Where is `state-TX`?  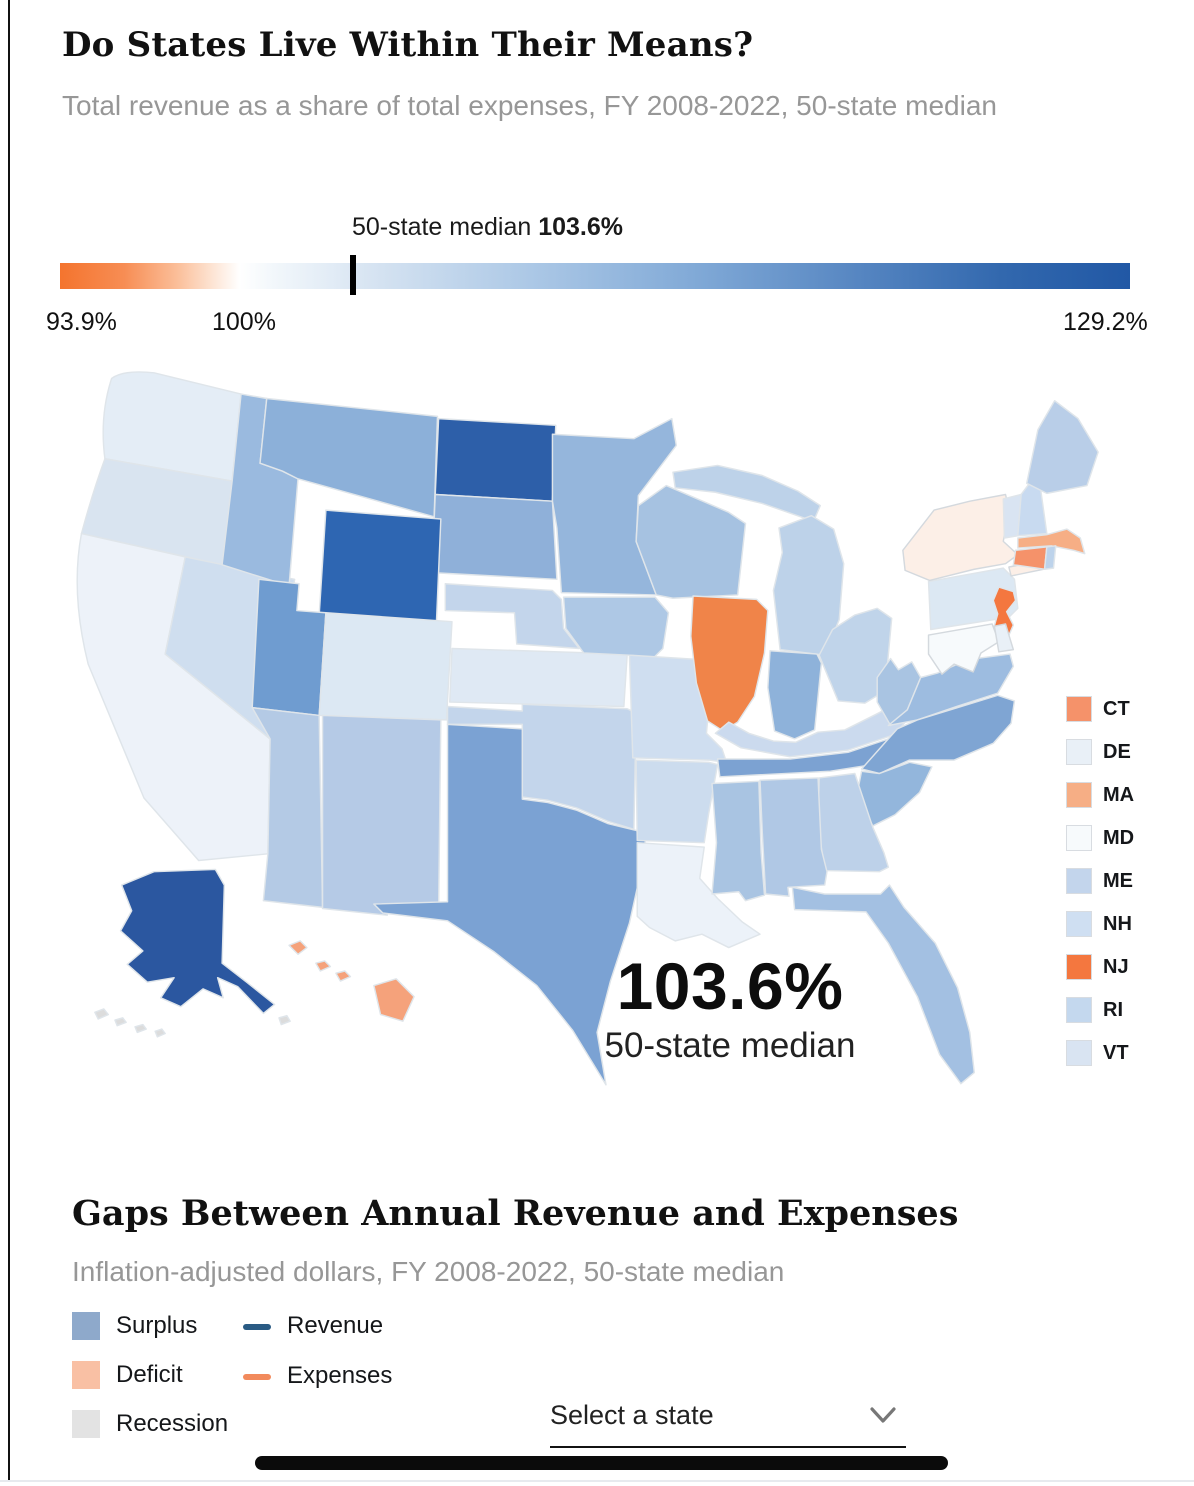
state-TX is located at coordinates (510, 904).